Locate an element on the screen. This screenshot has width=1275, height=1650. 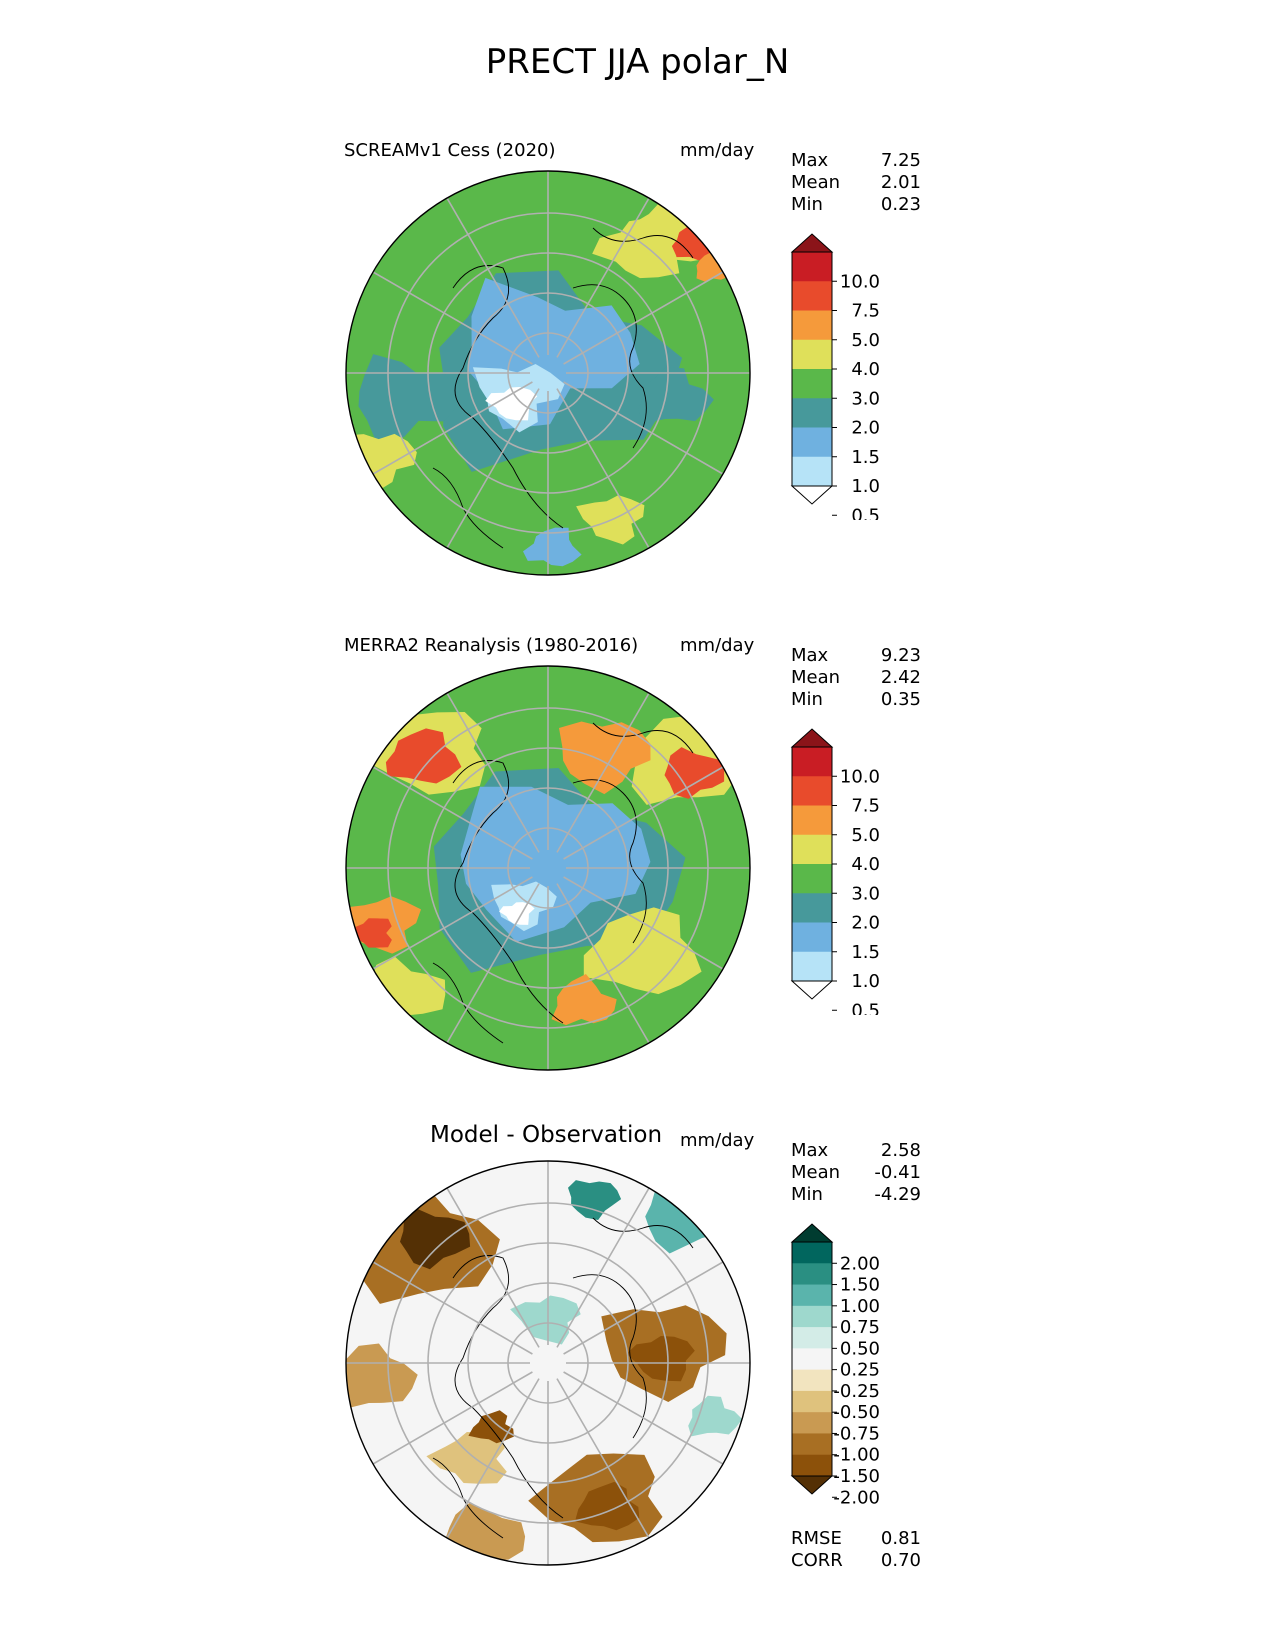
stat-mean: Mean -0.41 is located at coordinates (856, 1172).